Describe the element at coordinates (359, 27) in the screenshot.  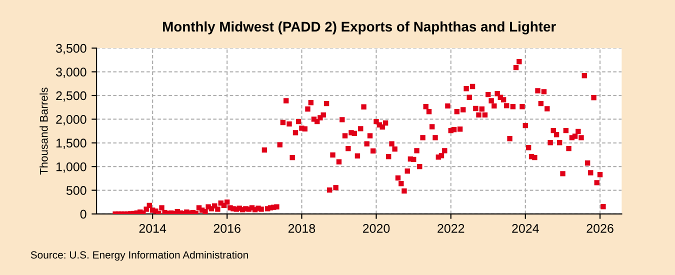
I see `chart-title: Monthly Midwest (PADD 2) Exports of Naphthas and Lighter` at that location.